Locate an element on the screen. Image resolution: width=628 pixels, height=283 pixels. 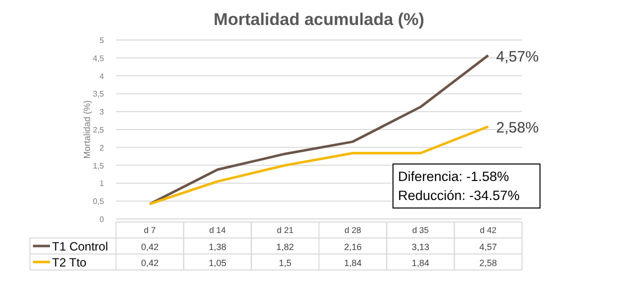
y-tick-label: 3,5 is located at coordinates (98, 94).